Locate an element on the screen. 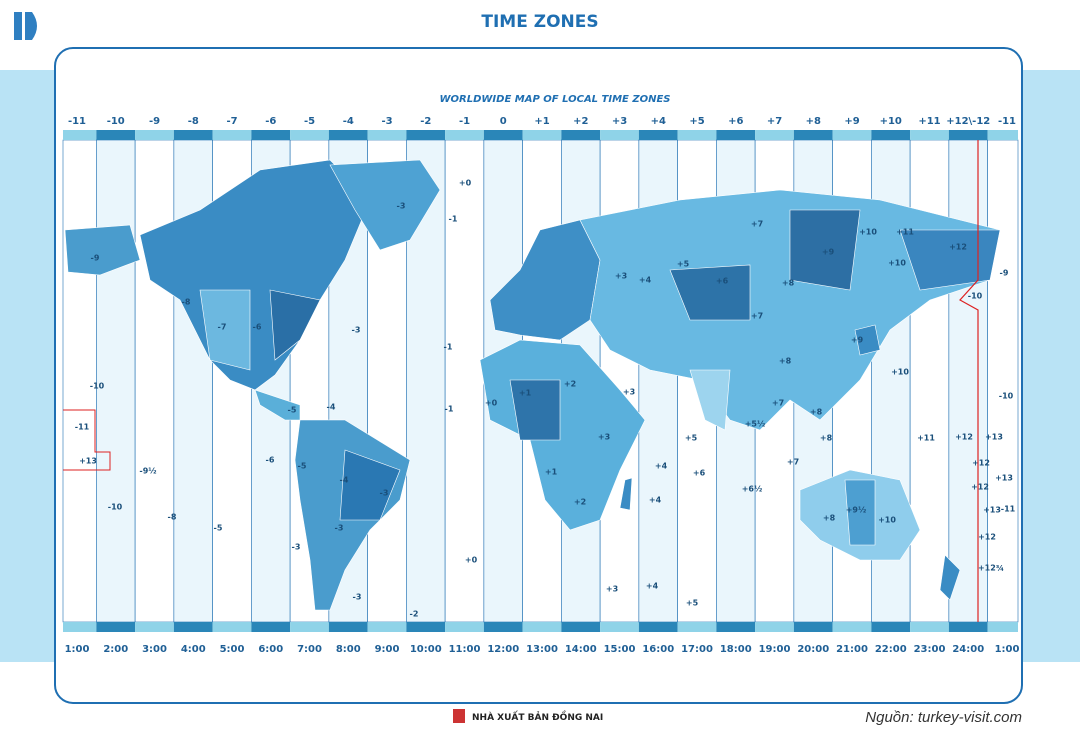 Image resolution: width=1080 pixels, height=739 pixels. time-label: 23:00 is located at coordinates (930, 649).